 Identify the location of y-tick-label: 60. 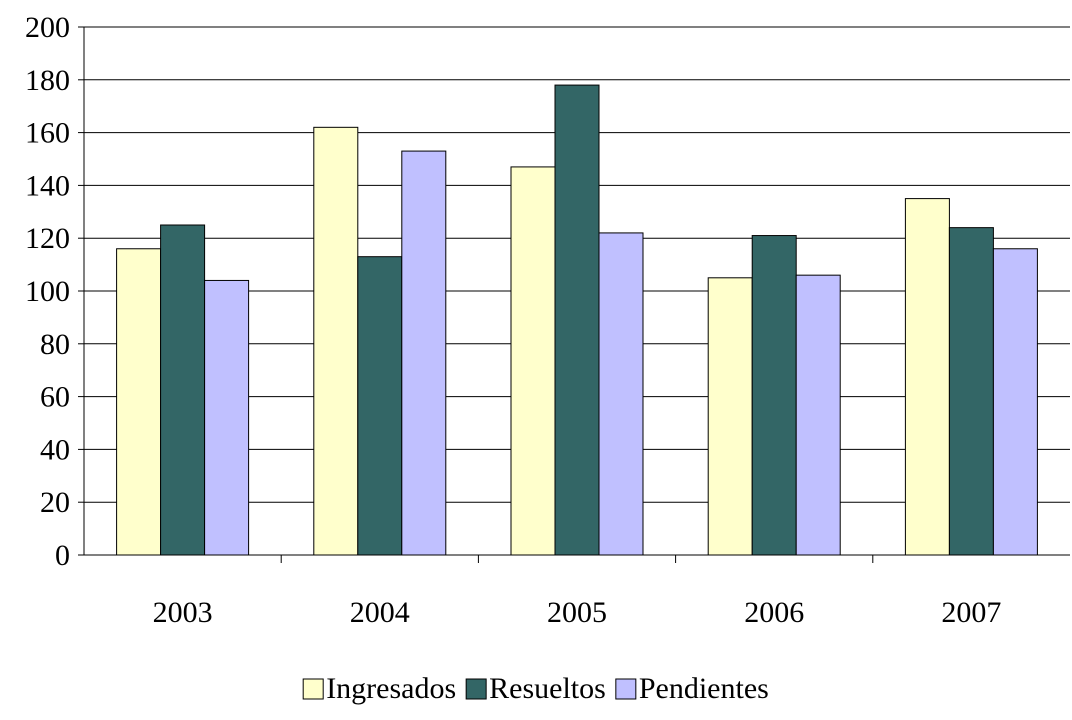
(55, 397).